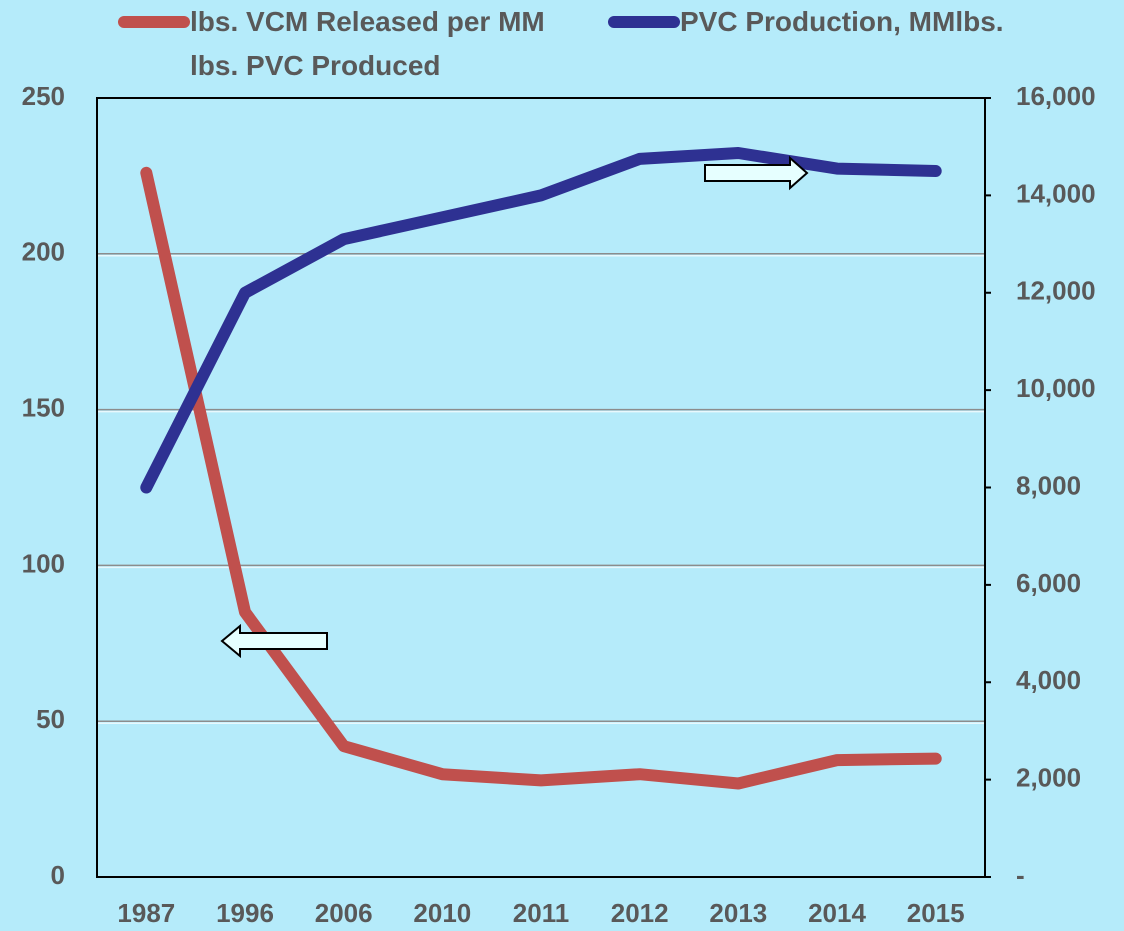  I want to click on x-tick-label: 2014, so click(837, 913).